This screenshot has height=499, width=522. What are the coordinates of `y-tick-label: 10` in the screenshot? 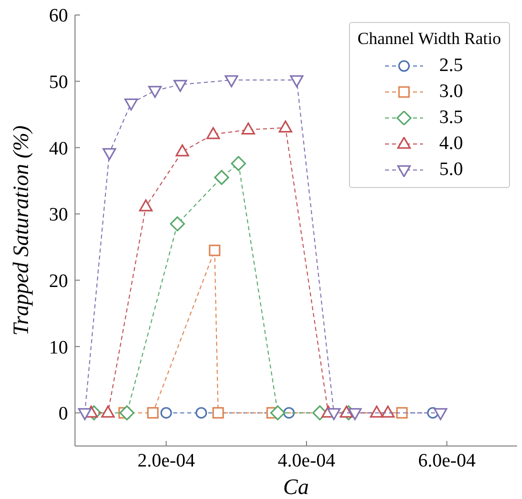 It's located at (58, 347).